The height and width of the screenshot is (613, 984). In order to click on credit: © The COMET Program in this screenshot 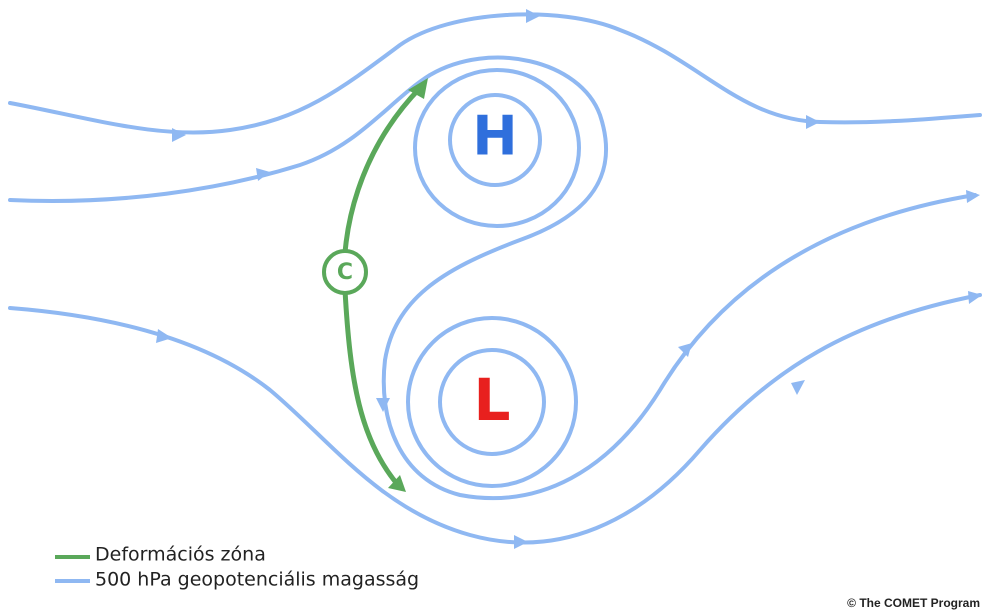, I will do `click(913, 603)`.